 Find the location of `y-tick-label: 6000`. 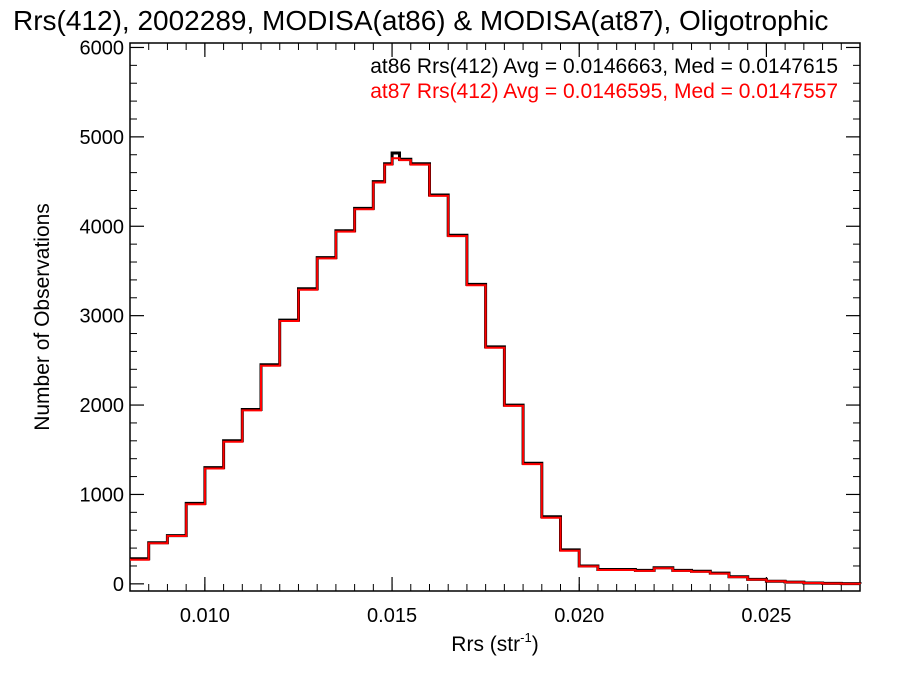

y-tick-label: 6000 is located at coordinates (102, 48).